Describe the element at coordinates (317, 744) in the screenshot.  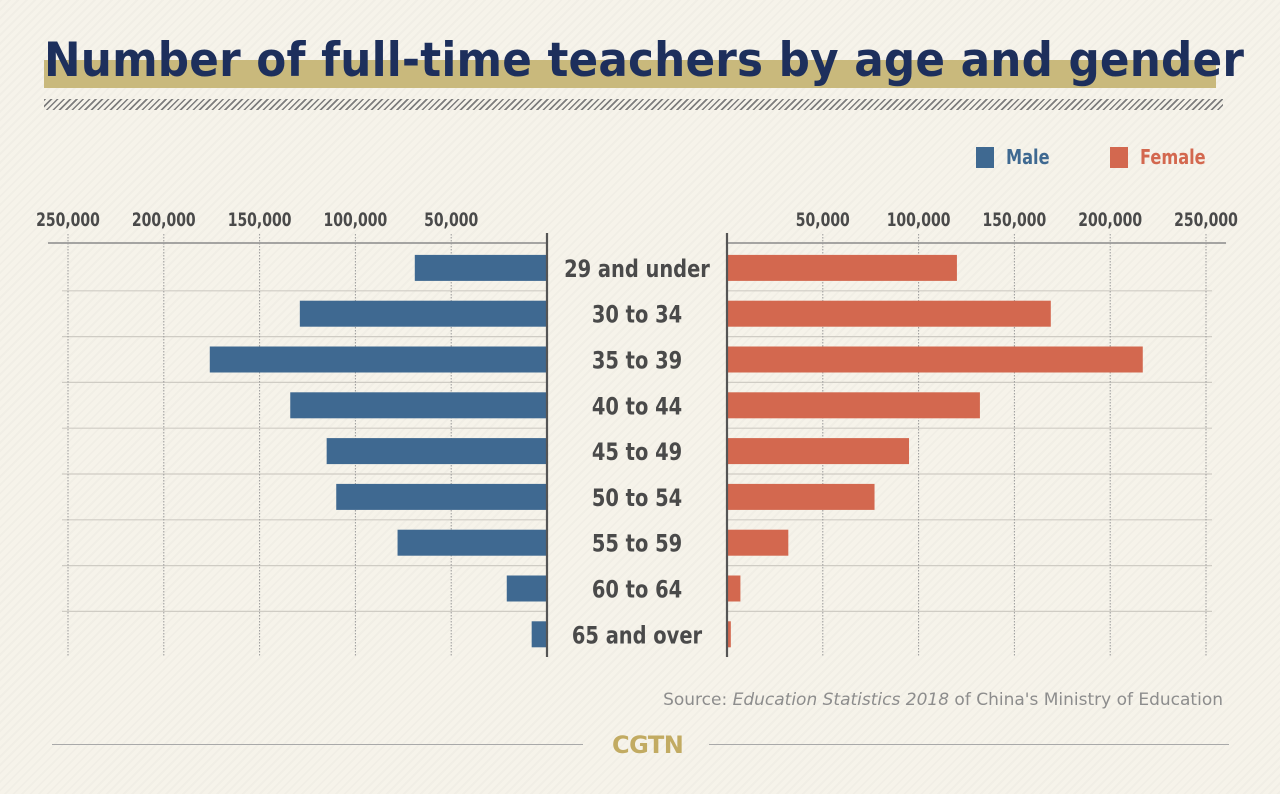
I see `footer-rule-left` at that location.